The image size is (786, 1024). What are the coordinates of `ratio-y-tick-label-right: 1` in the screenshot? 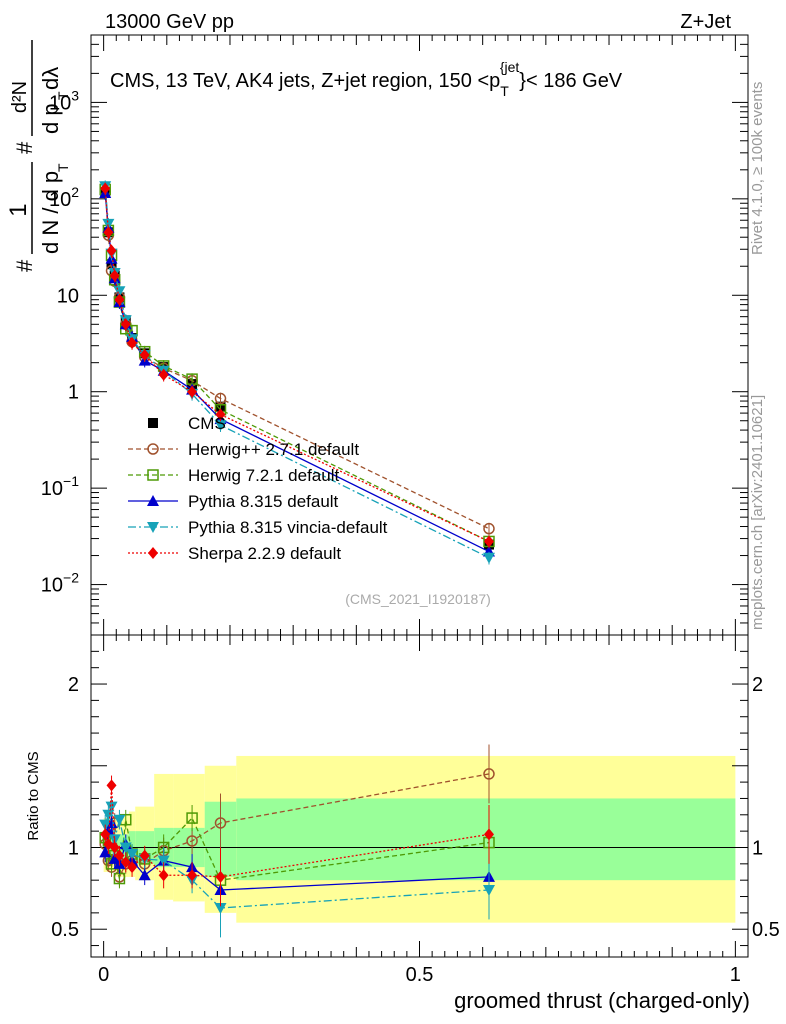 It's located at (757, 848).